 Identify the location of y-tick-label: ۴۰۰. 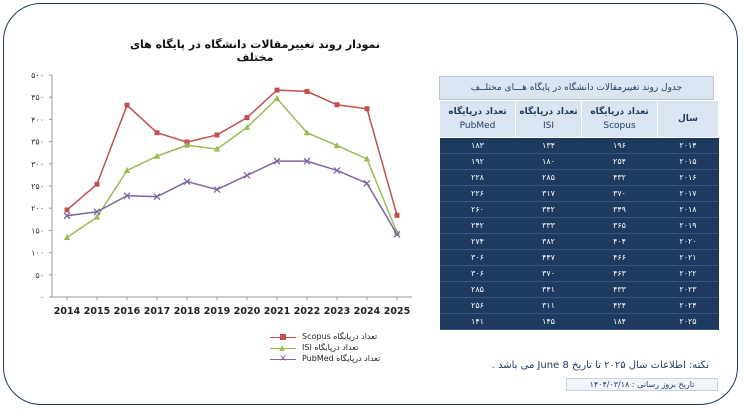
(37, 119).